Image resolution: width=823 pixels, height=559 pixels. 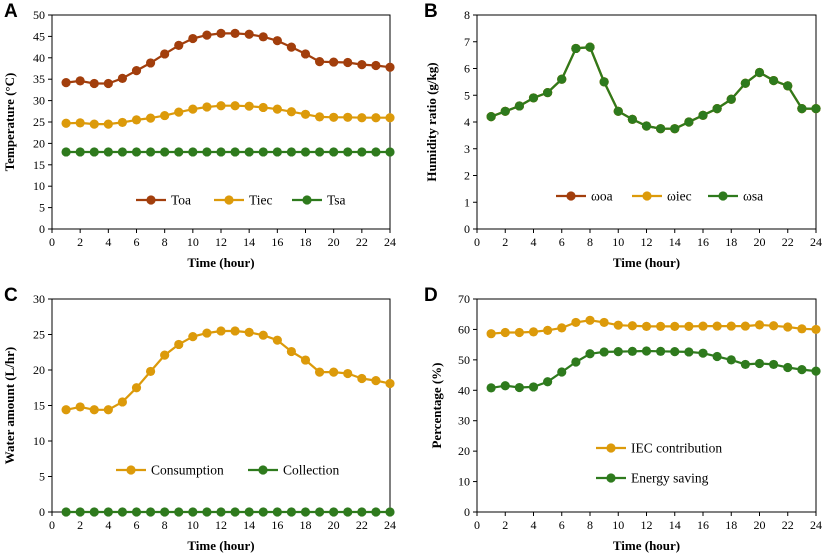 What do you see at coordinates (662, 196) in the screenshot?
I see `legend-item: ωiec` at bounding box center [662, 196].